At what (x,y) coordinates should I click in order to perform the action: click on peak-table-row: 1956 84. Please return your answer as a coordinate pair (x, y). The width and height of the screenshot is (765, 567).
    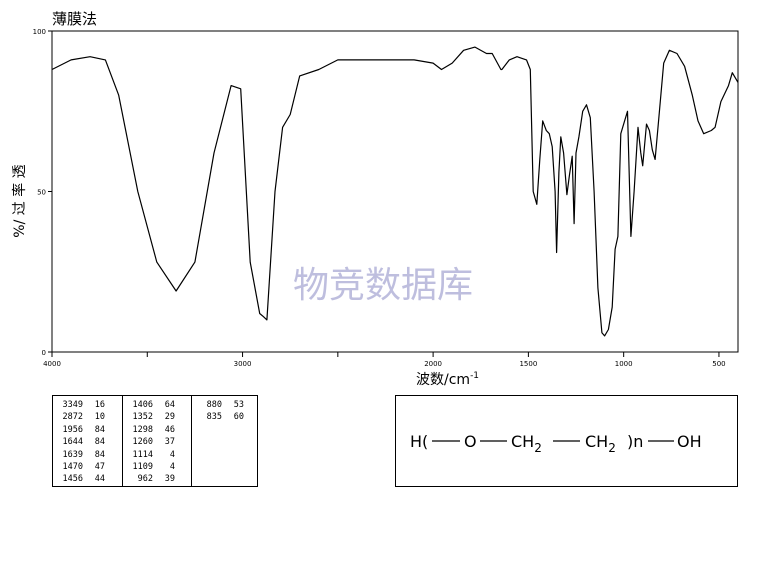
    Looking at the image, I should click on (87, 430).